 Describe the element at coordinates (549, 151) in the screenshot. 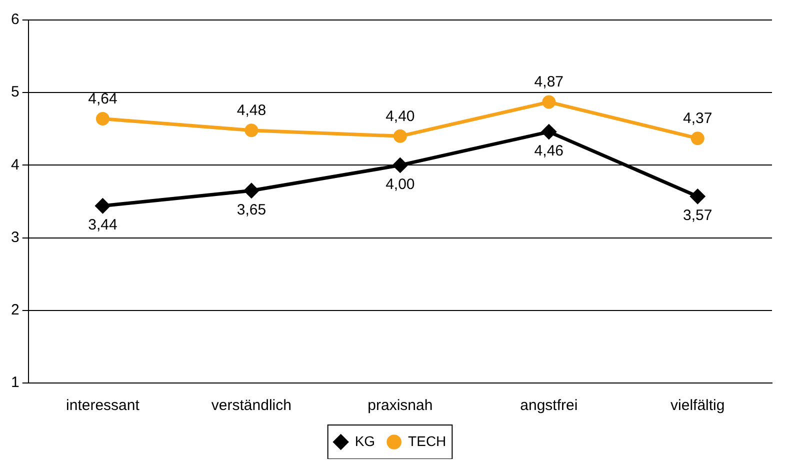

I see `data-label: 4,46` at that location.